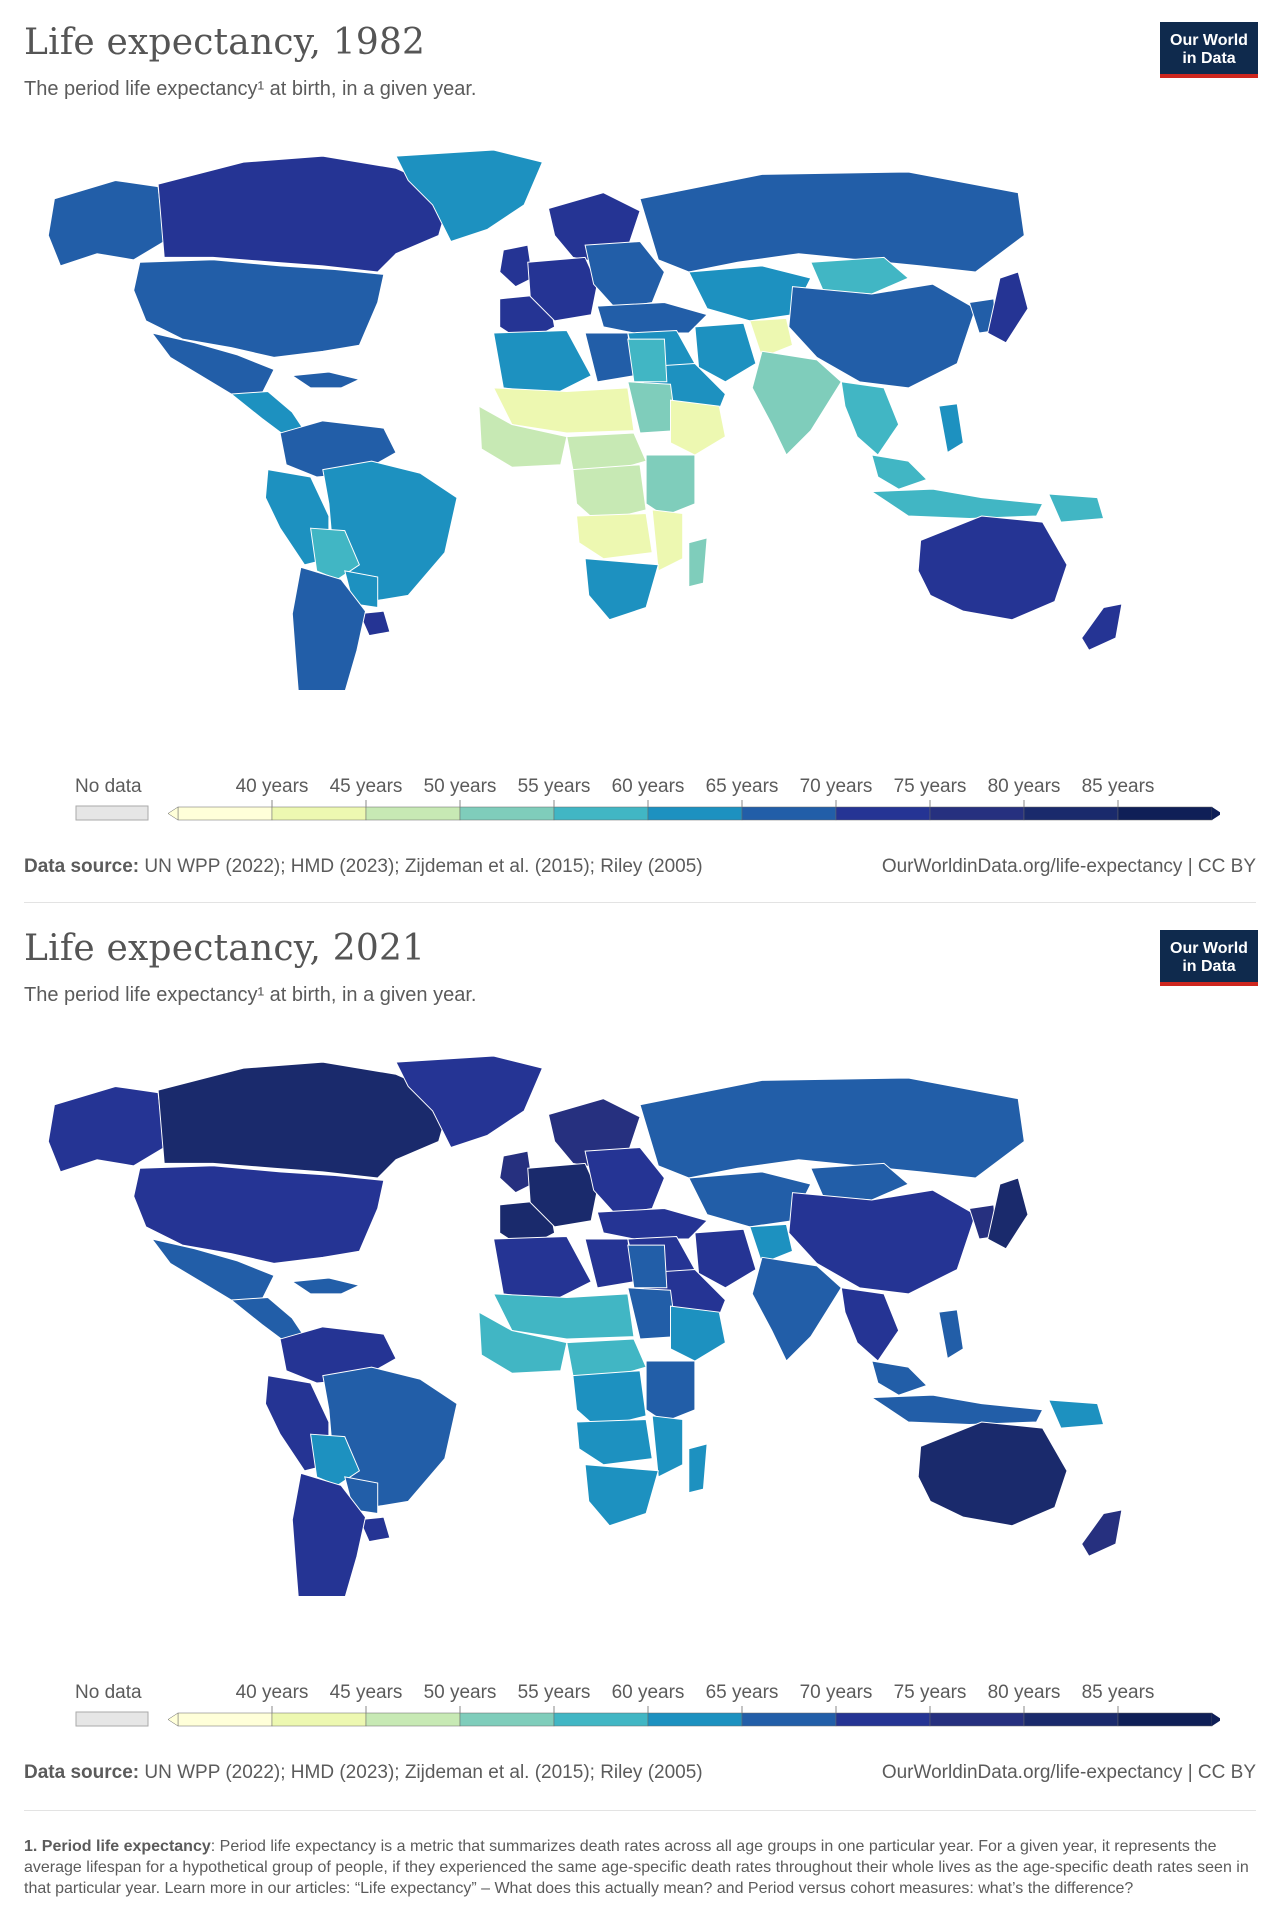  I want to click on legend-tick-label: 60 years, so click(648, 786).